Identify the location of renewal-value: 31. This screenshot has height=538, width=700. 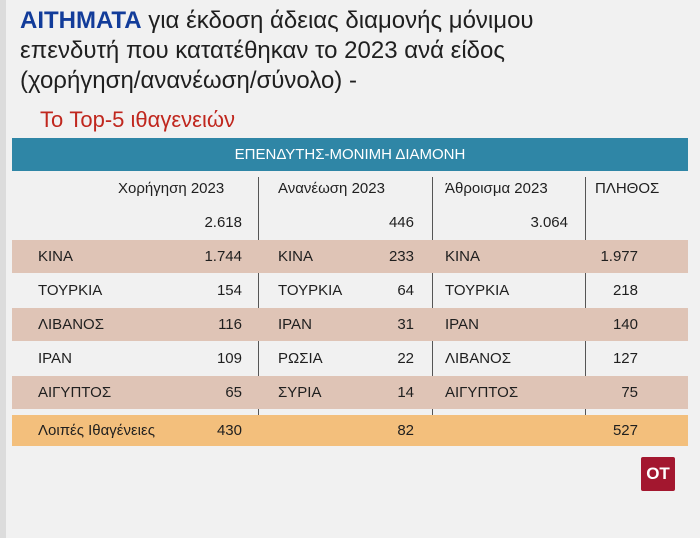
(405, 324).